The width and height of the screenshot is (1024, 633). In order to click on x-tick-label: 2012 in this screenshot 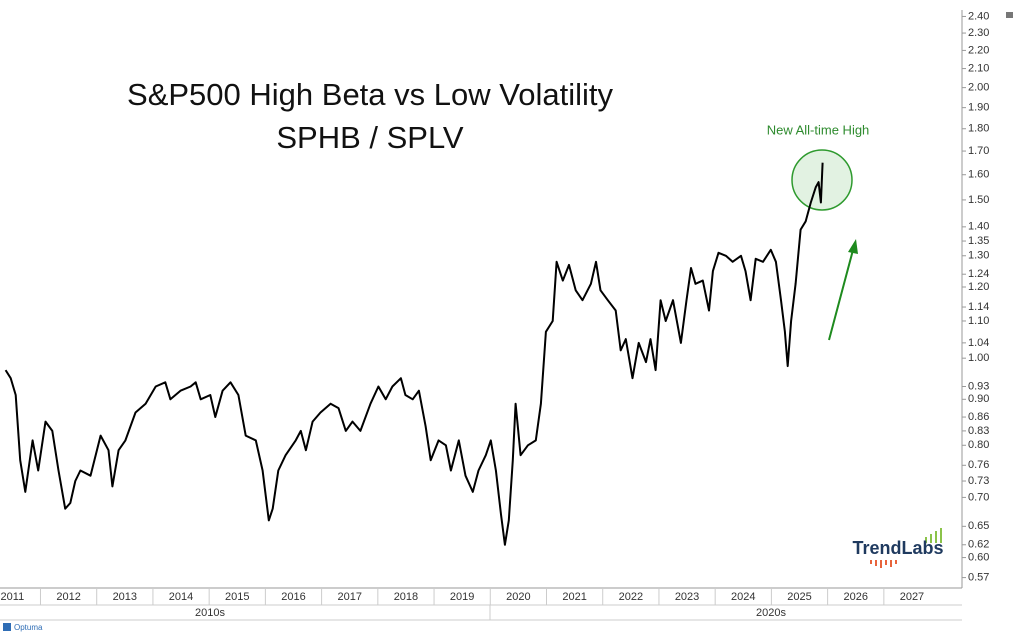, I will do `click(68, 597)`.